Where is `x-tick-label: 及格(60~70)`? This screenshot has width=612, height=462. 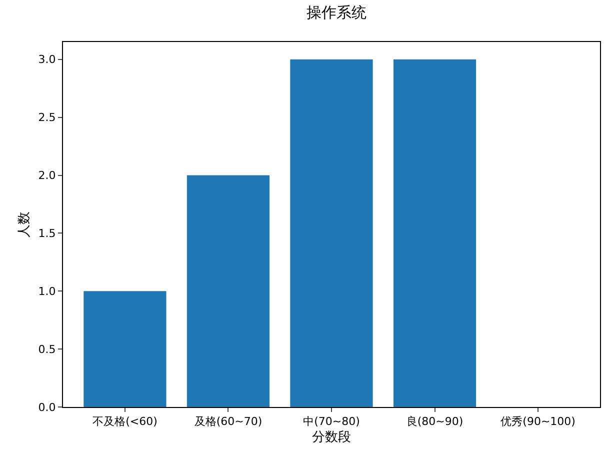 x-tick-label: 及格(60~70) is located at coordinates (228, 421).